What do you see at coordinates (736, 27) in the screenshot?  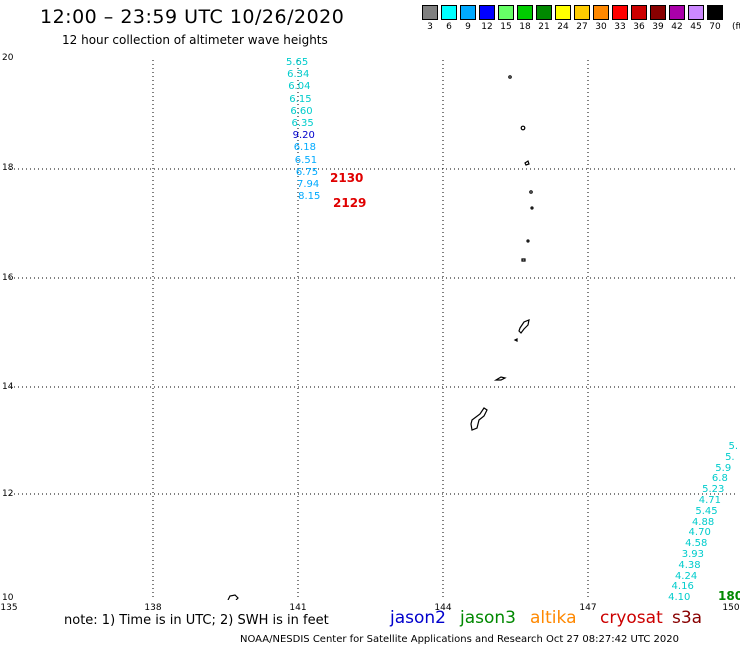 I see `colorscale-unit: (ft)` at bounding box center [736, 27].